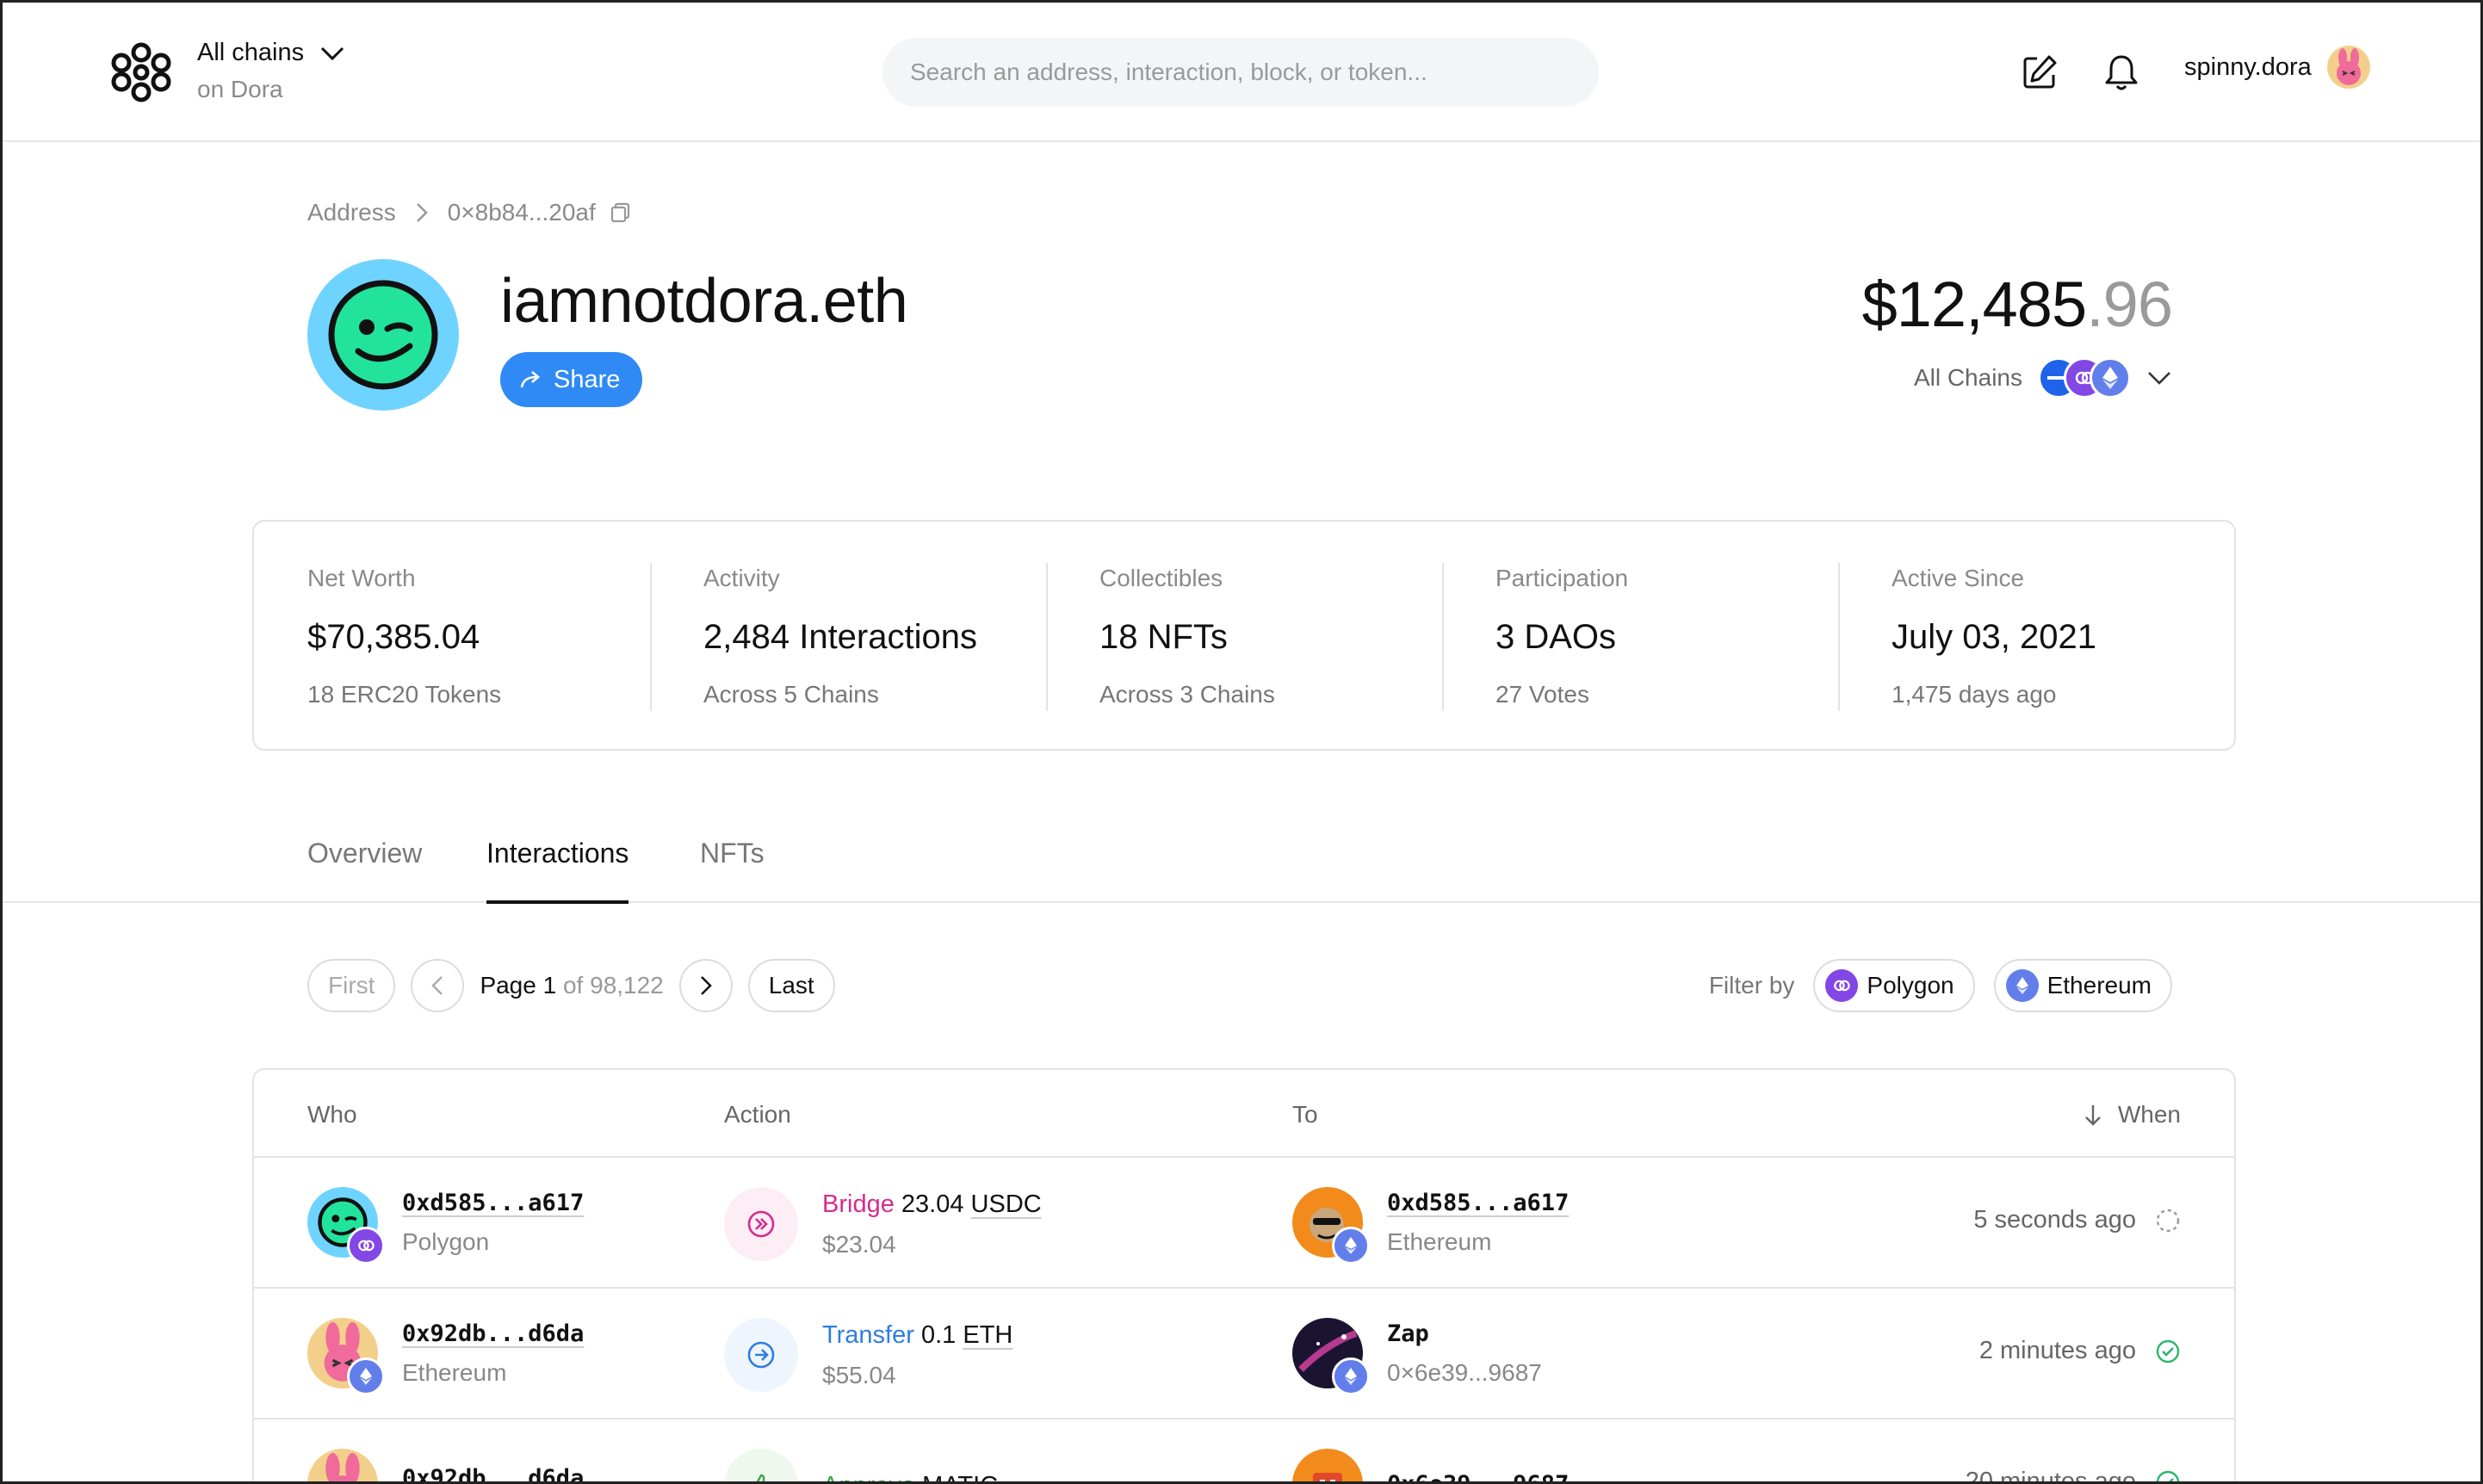 This screenshot has width=2483, height=1484. I want to click on breadcrumb-address-link: Address, so click(351, 212).